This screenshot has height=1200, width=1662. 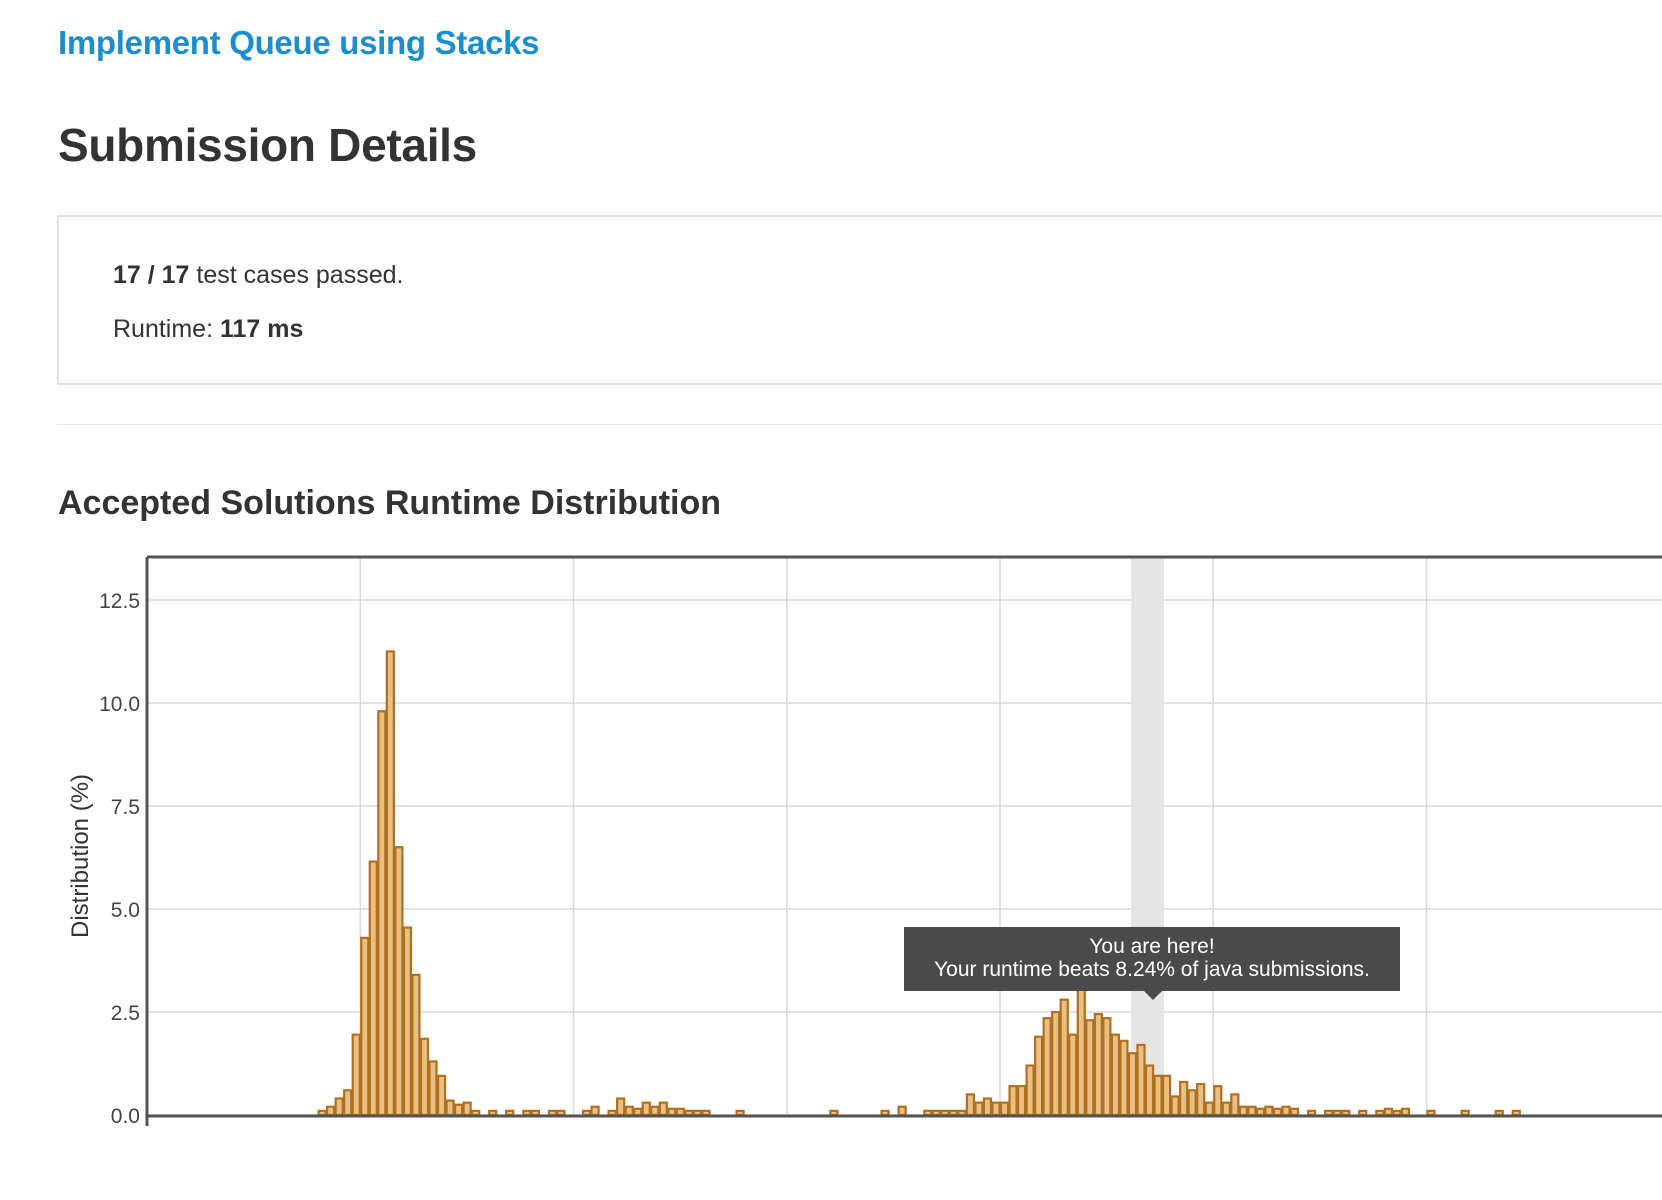 What do you see at coordinates (299, 42) in the screenshot?
I see `problem-title-link: Implement Queue using Stacks` at bounding box center [299, 42].